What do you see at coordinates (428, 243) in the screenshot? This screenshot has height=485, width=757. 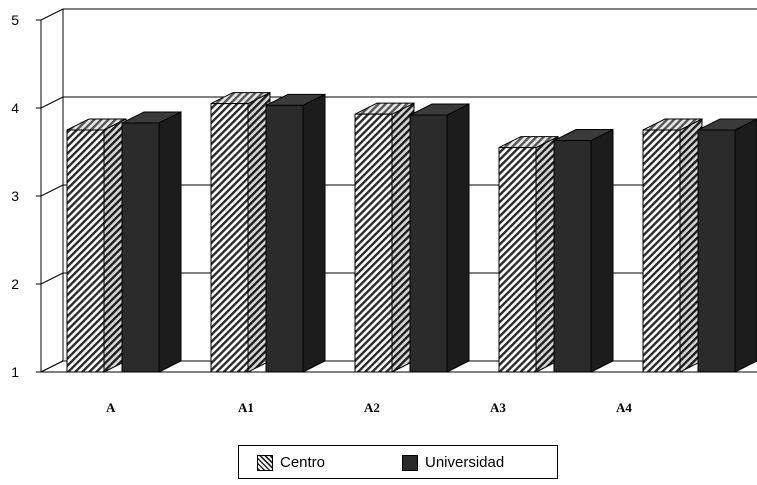 I see `bar-universidad-a2` at bounding box center [428, 243].